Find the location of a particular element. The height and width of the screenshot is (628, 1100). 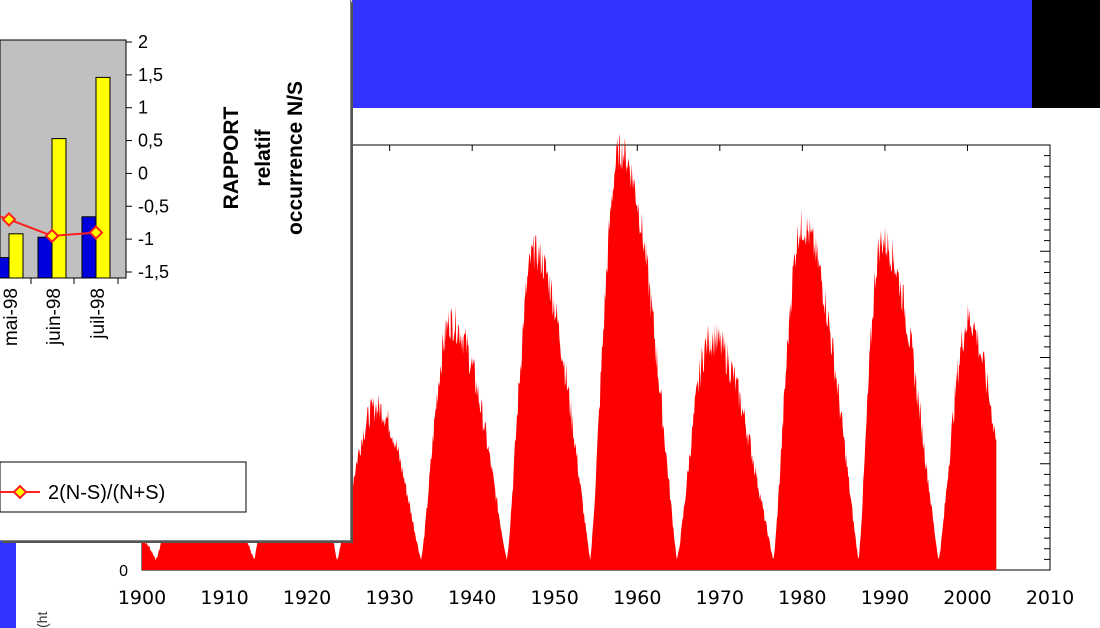

inset-legend: 2(N-S)/(N+S) is located at coordinates (123, 487).